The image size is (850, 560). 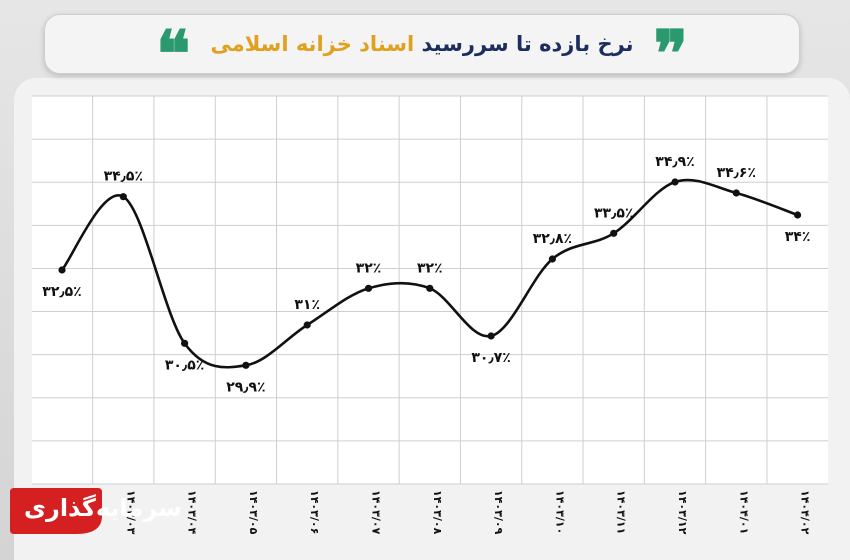 I want to click on title-part-2: اسناد خزانه اسلامی, so click(x=312, y=44).